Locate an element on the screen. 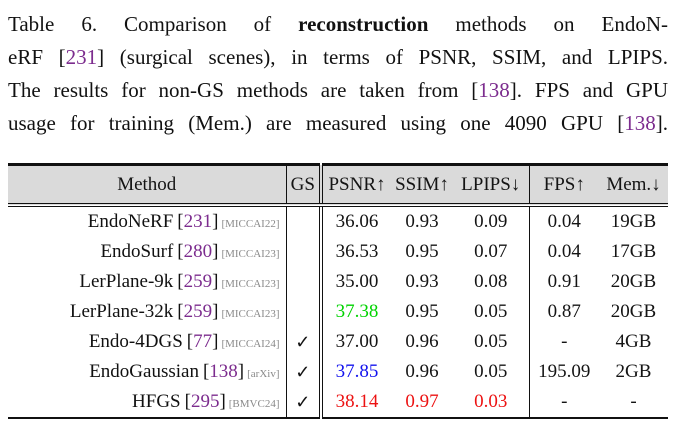 The image size is (675, 426). method-name: Endo-4DGS is located at coordinates (135, 341).